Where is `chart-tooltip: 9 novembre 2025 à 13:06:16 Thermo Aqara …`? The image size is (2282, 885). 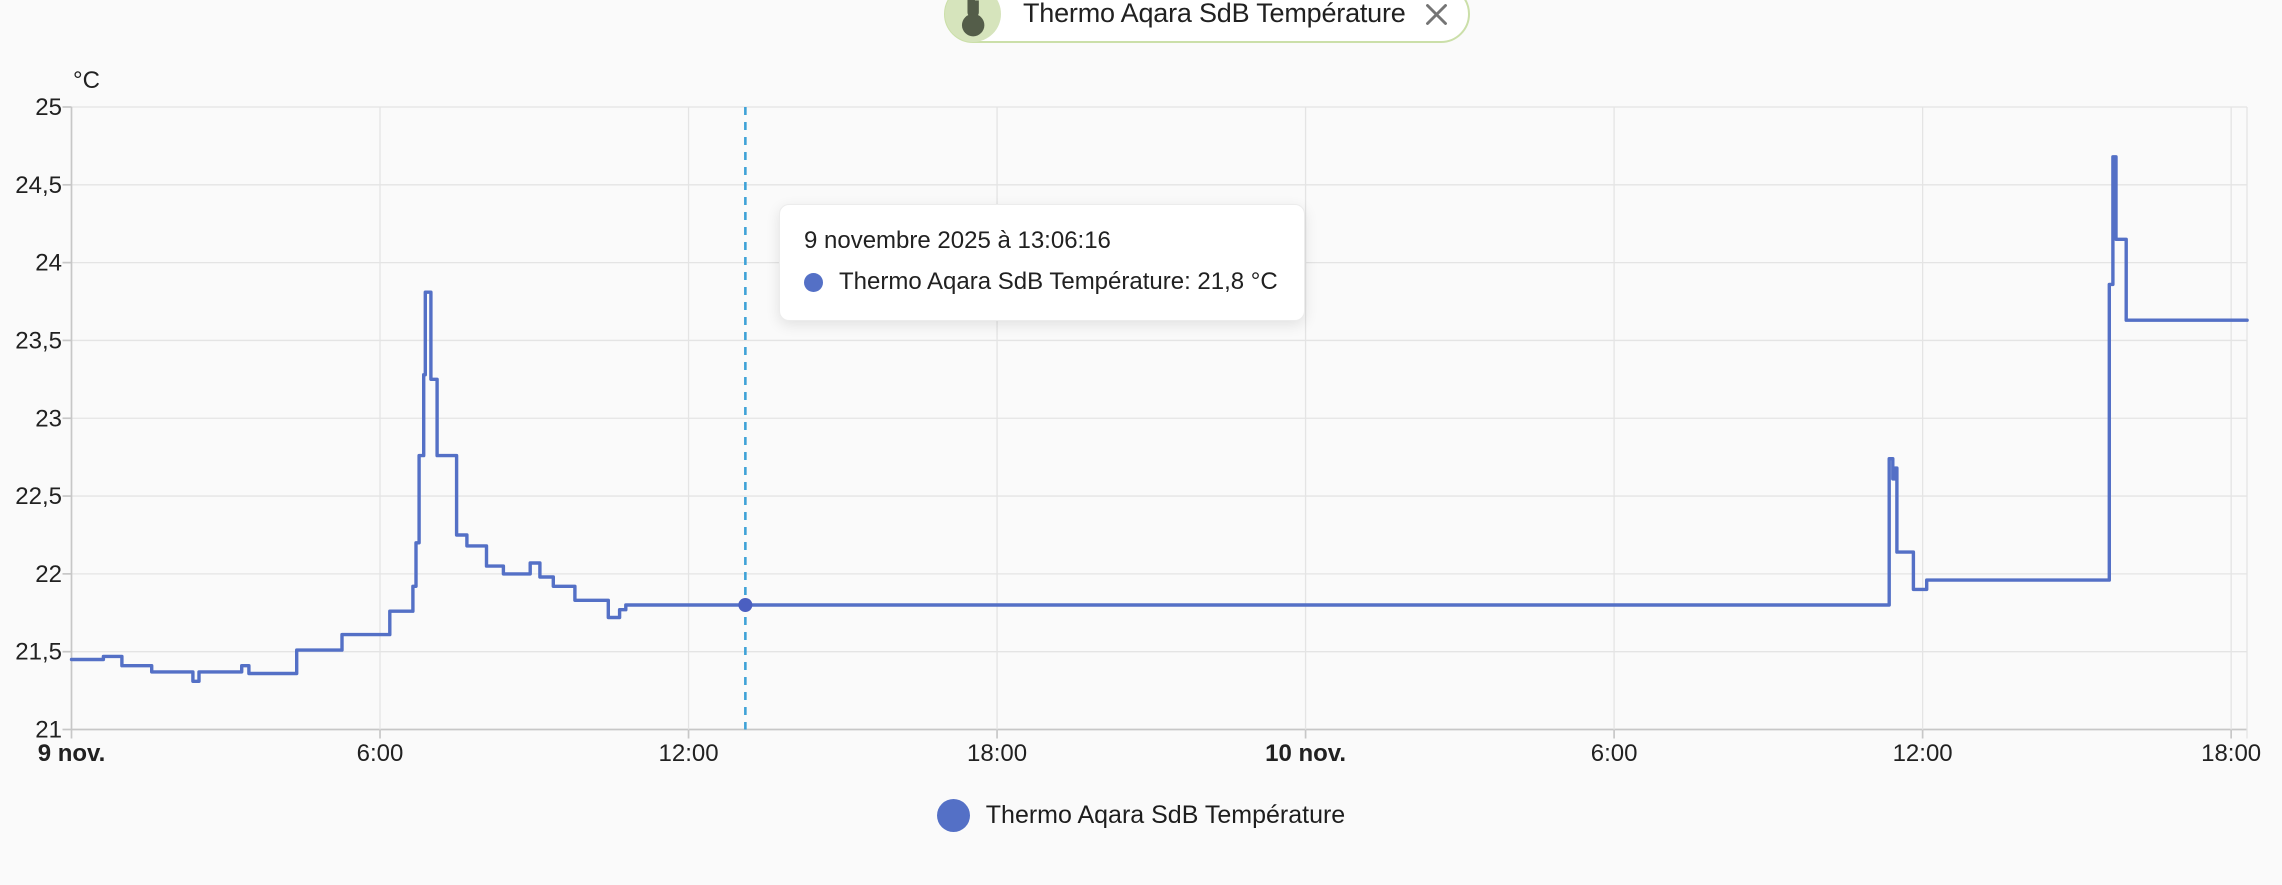
chart-tooltip: 9 novembre 2025 à 13:06:16 Thermo Aqara … is located at coordinates (1042, 262).